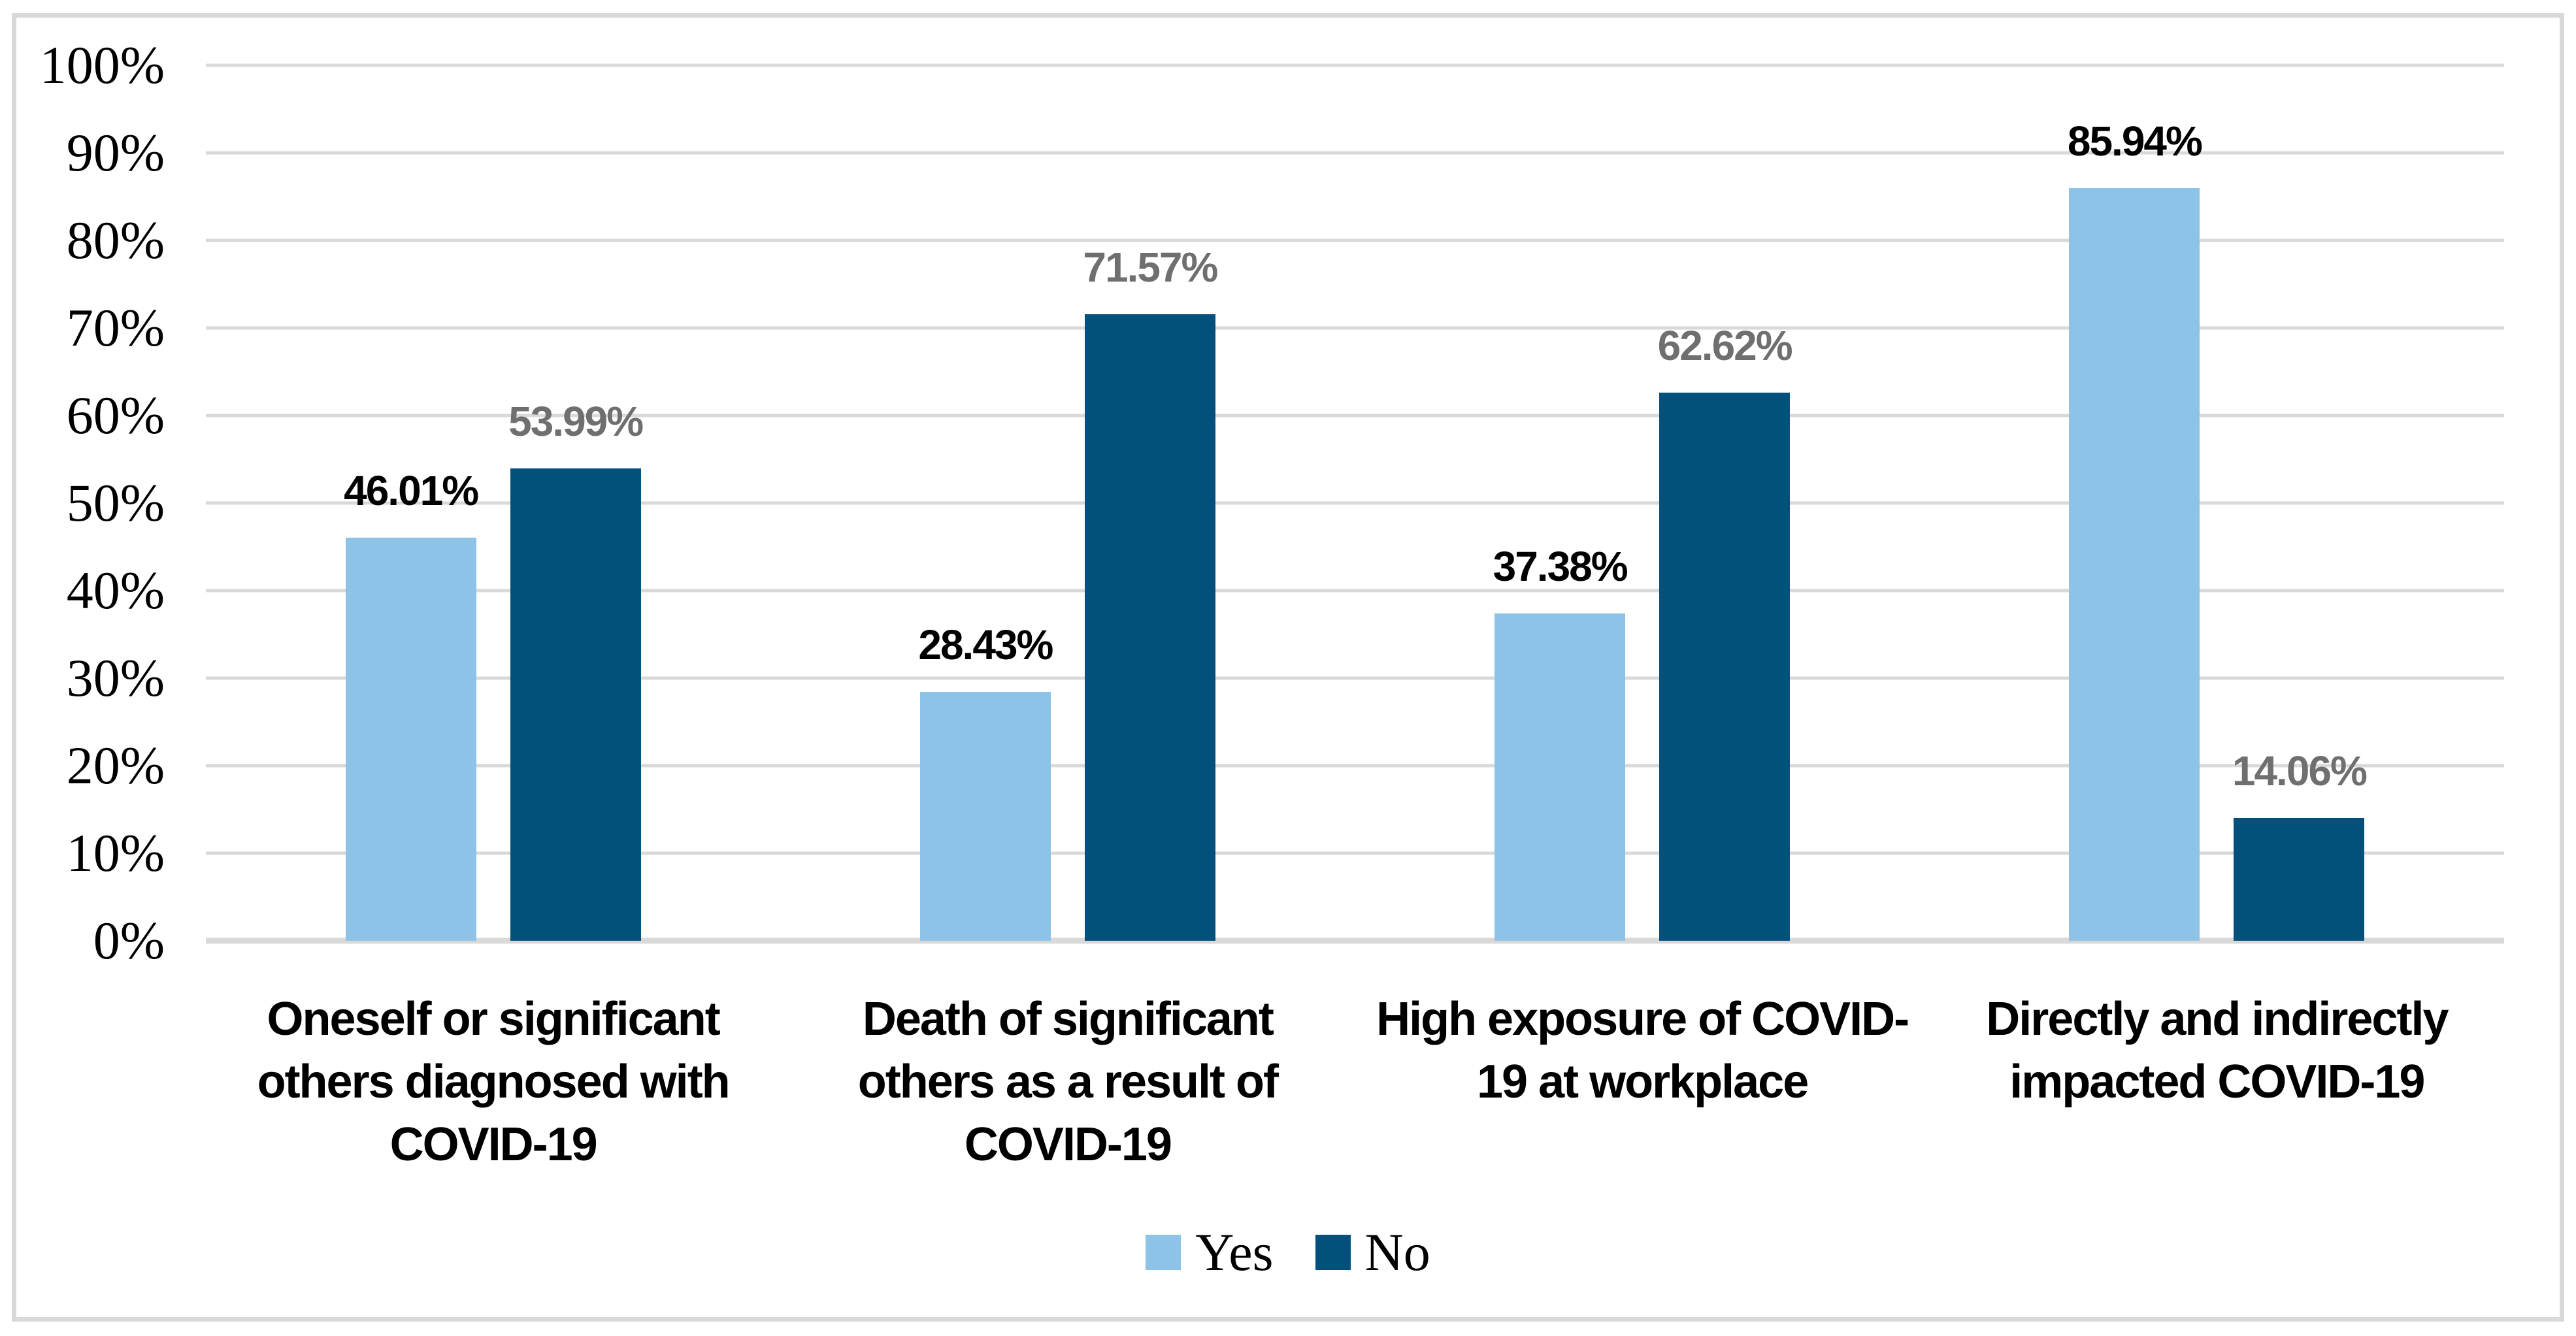 This screenshot has height=1336, width=2576. Describe the element at coordinates (115, 502) in the screenshot. I see `y-tick-label: 50%` at that location.